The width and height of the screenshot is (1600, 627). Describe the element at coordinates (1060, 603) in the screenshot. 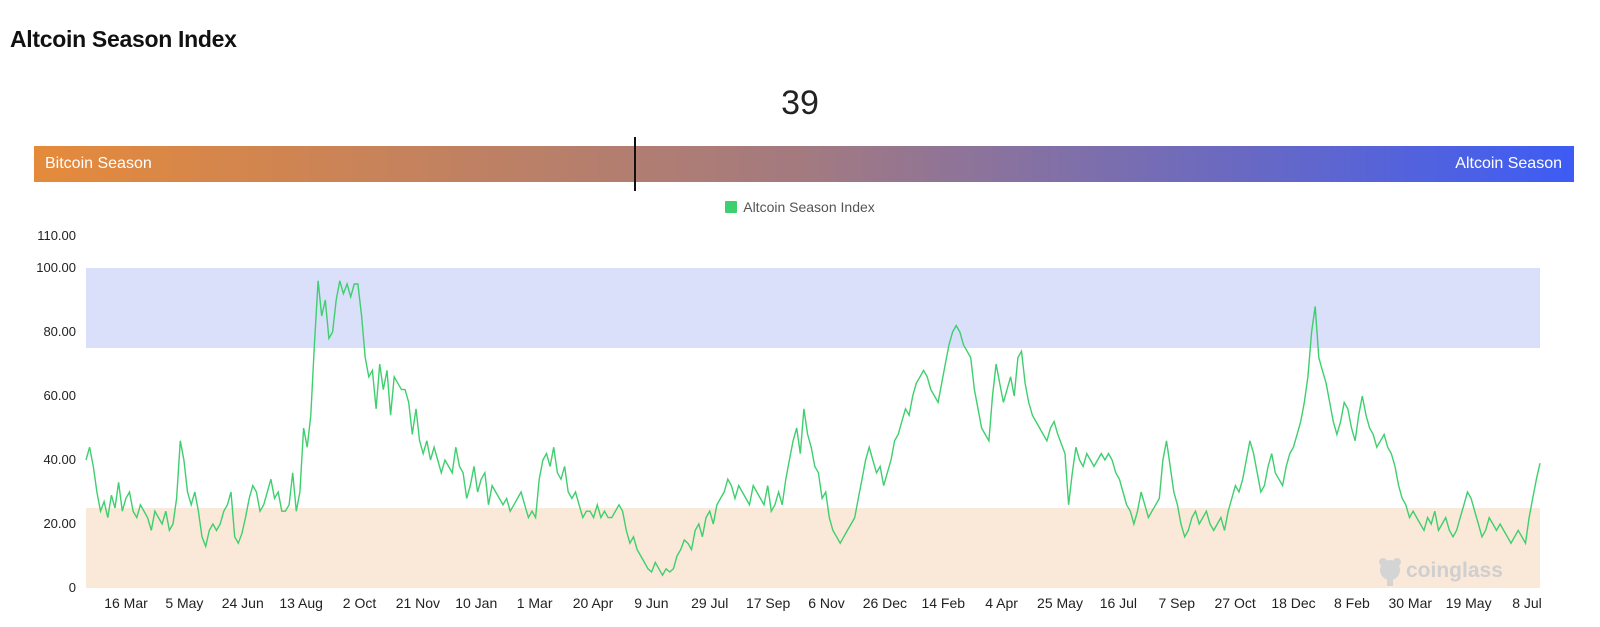

I see `x-tick-label: 25 May` at that location.